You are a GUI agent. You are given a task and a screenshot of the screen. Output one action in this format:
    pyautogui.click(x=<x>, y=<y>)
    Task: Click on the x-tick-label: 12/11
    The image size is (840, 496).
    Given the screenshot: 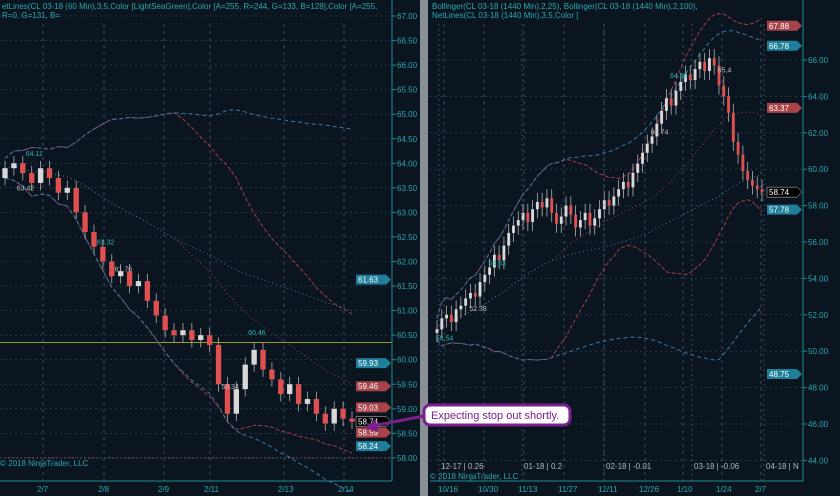 What is the action you would take?
    pyautogui.click(x=608, y=489)
    